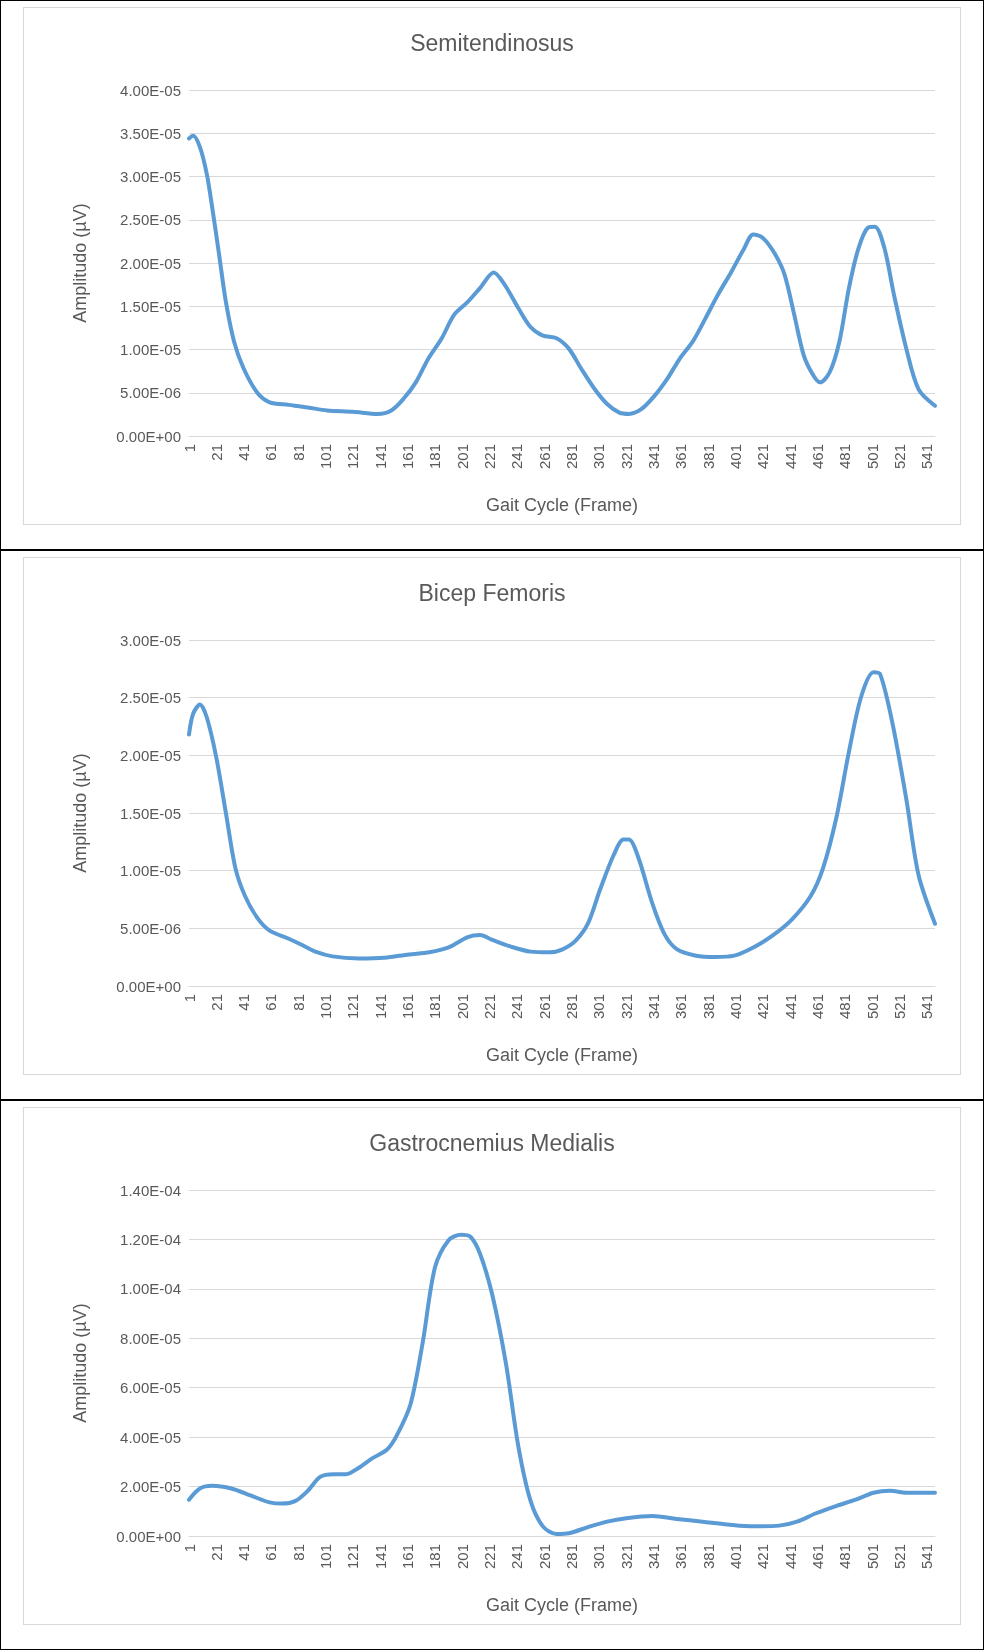  Describe the element at coordinates (492, 1142) in the screenshot. I see `chart-title: Gastrocnemius Medialis` at that location.